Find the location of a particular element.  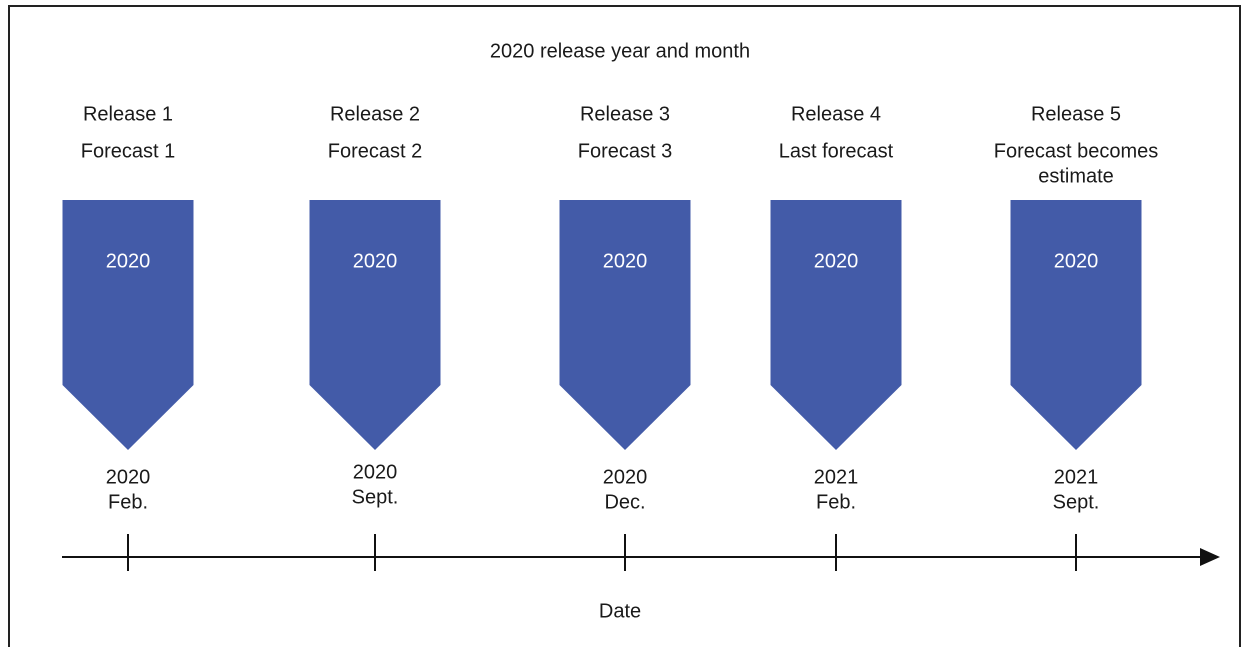

forecast-label: Forecast 2 is located at coordinates (375, 151).